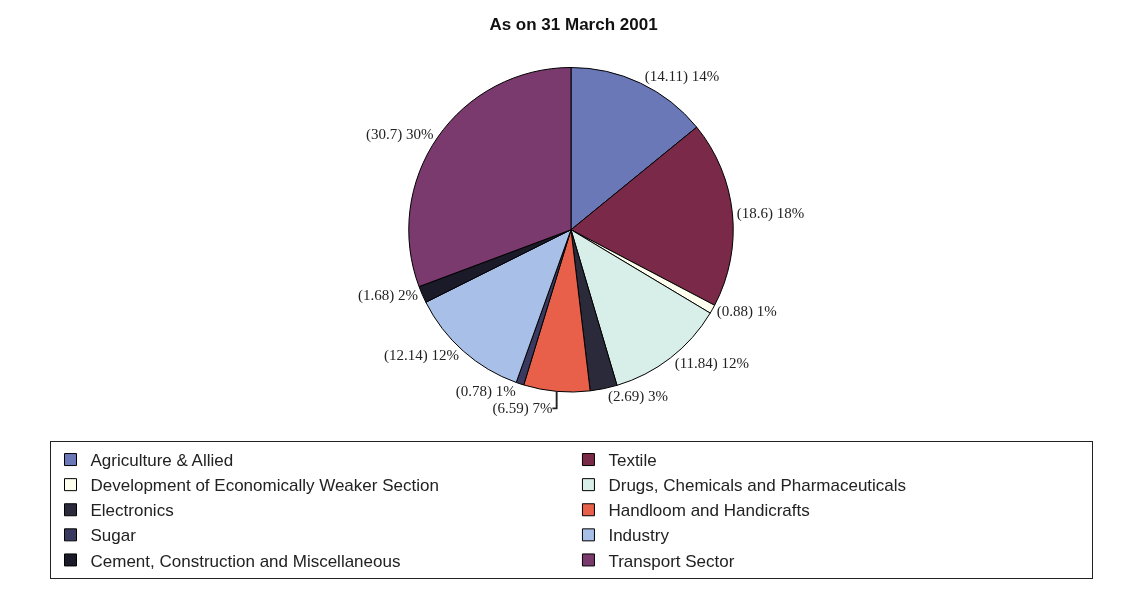  Describe the element at coordinates (757, 486) in the screenshot. I see `legend-label: Drugs, Chemicals and Pharmaceuticals` at that location.